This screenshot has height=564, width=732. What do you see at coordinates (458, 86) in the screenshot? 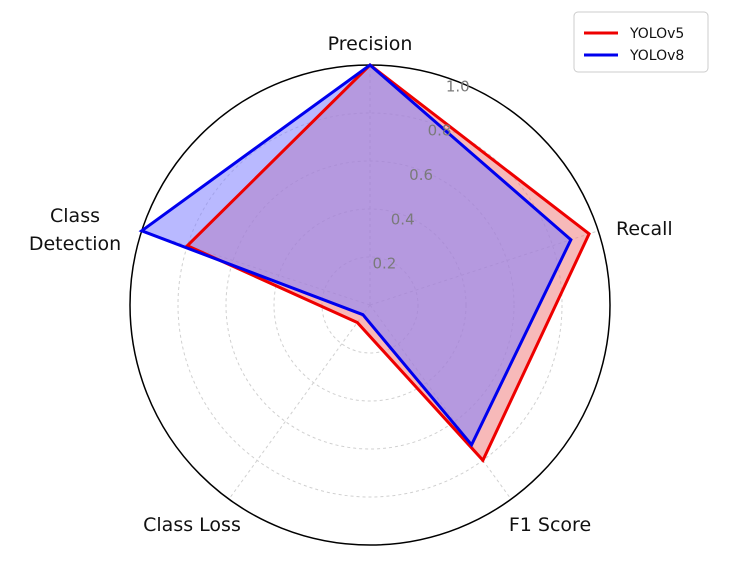
I see `radial-tick-label: 1.0` at bounding box center [458, 86].